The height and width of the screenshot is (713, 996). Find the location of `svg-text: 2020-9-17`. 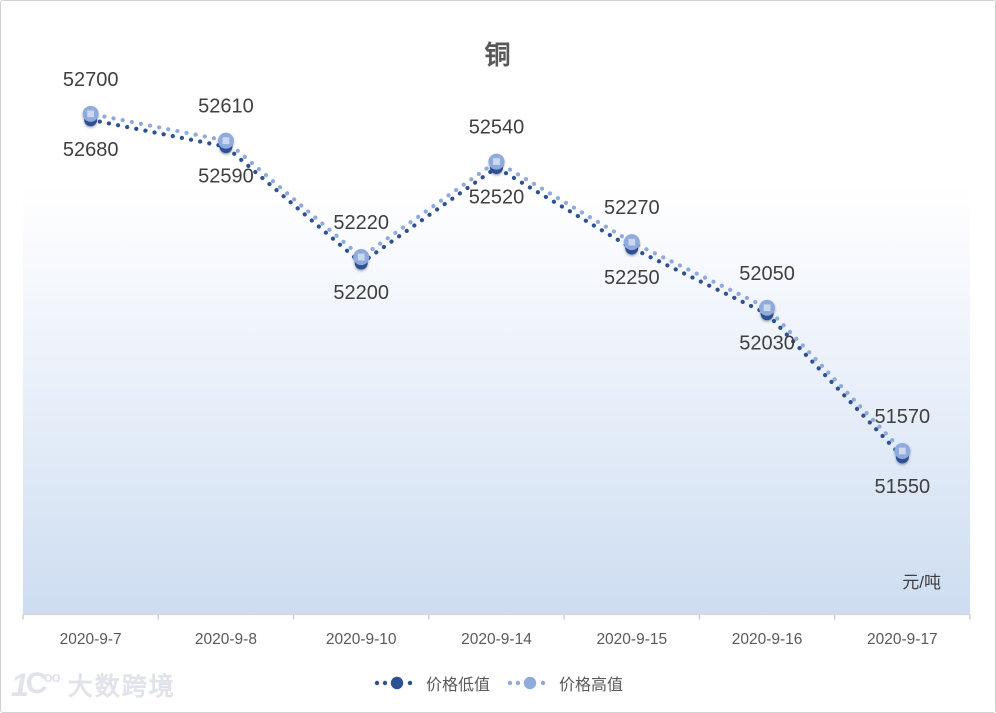

svg-text: 2020-9-17 is located at coordinates (902, 639).